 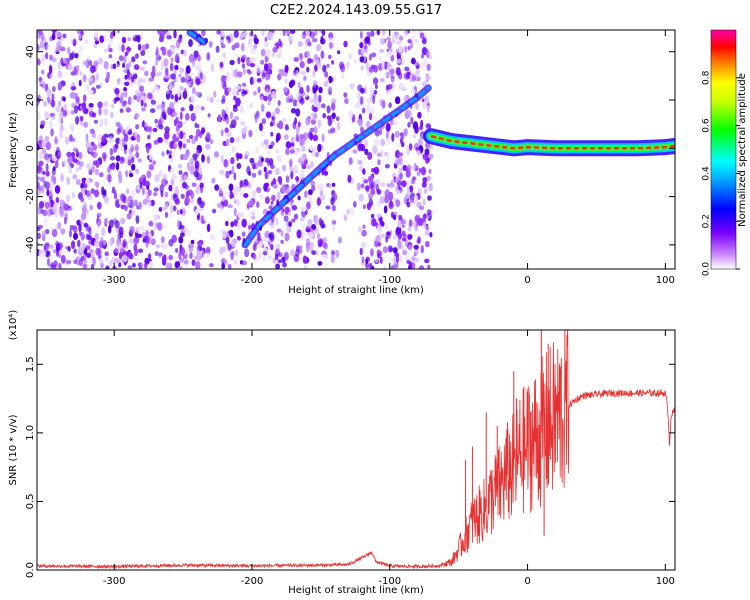 I want to click on x-tick-label: 100, so click(x=665, y=280).